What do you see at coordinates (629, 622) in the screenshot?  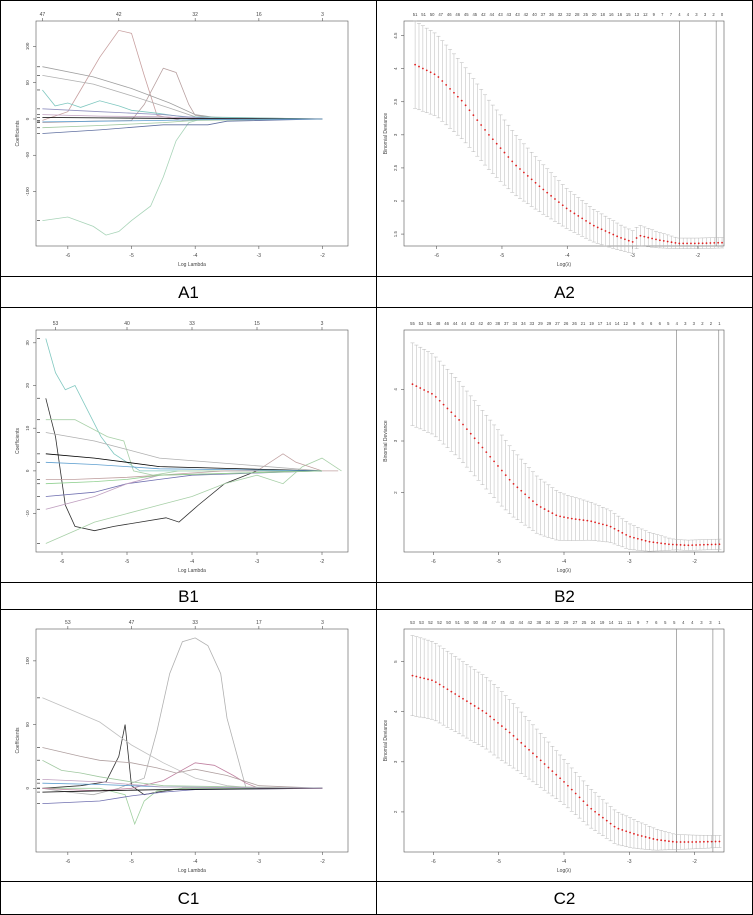 I see `top-tick-label: 11` at bounding box center [629, 622].